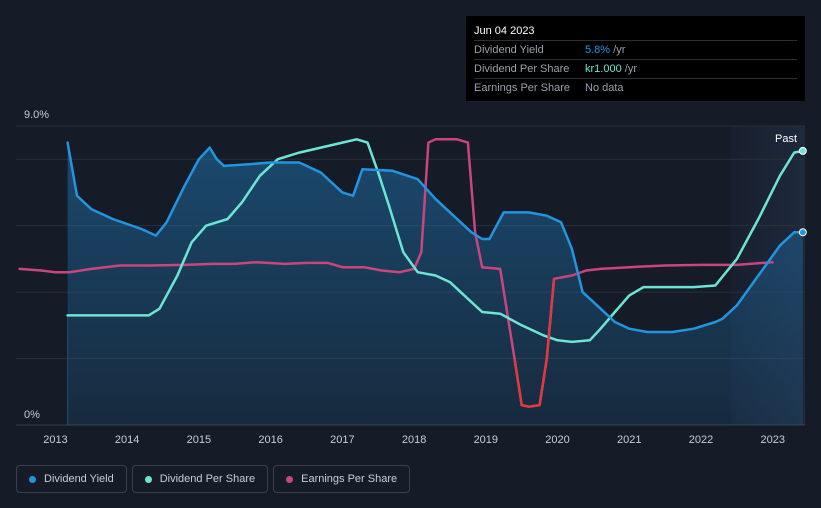 This screenshot has width=821, height=508. What do you see at coordinates (199, 440) in the screenshot?
I see `x-tick-label: 2015` at bounding box center [199, 440].